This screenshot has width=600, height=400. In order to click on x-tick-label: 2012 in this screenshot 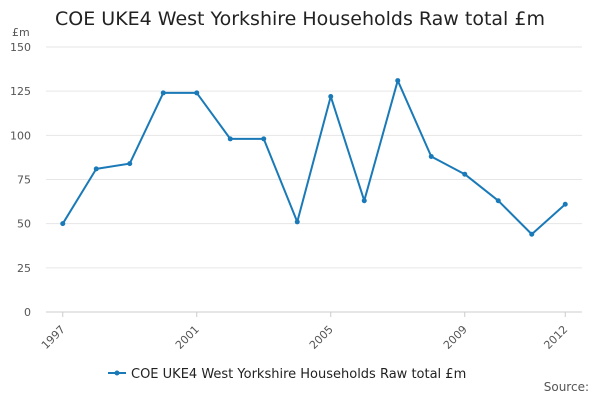, I will do `click(555, 337)`.